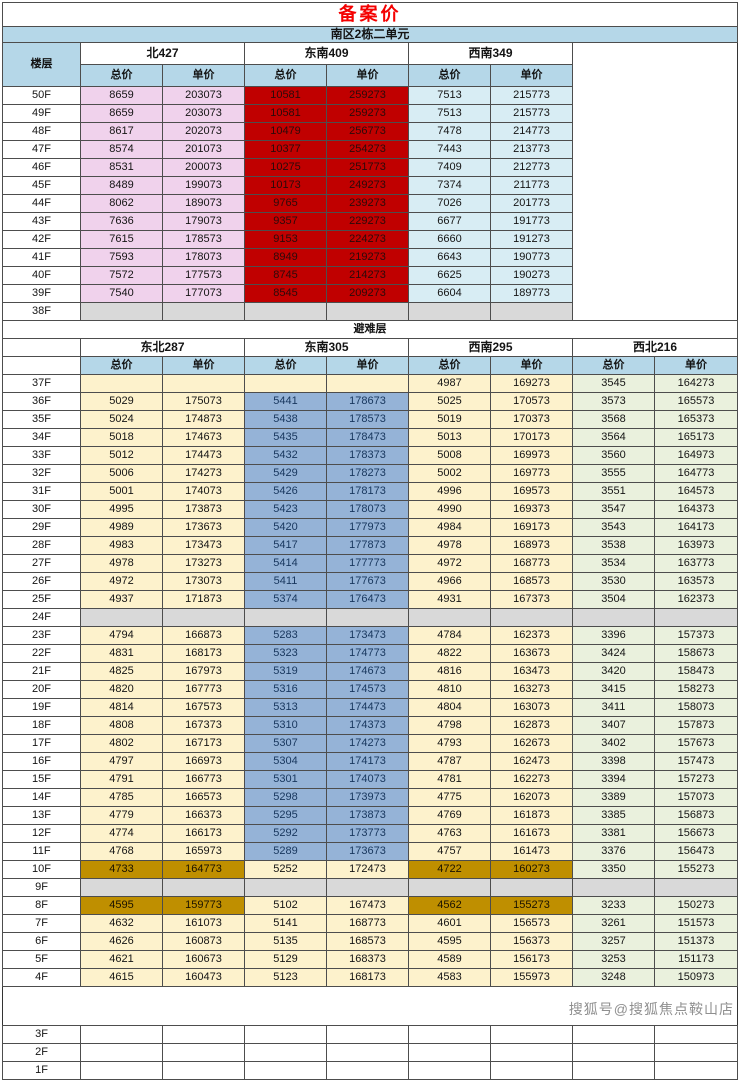 Image resolution: width=740 pixels, height=1080 pixels. Describe the element at coordinates (41, 887) in the screenshot. I see `floor-label: 9F` at that location.